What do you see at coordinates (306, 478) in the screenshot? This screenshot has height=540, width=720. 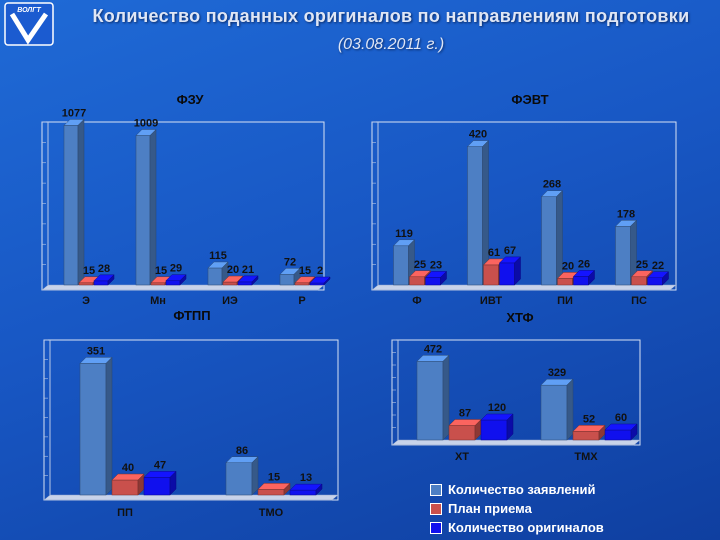 I see `data-label: 13` at bounding box center [306, 478].